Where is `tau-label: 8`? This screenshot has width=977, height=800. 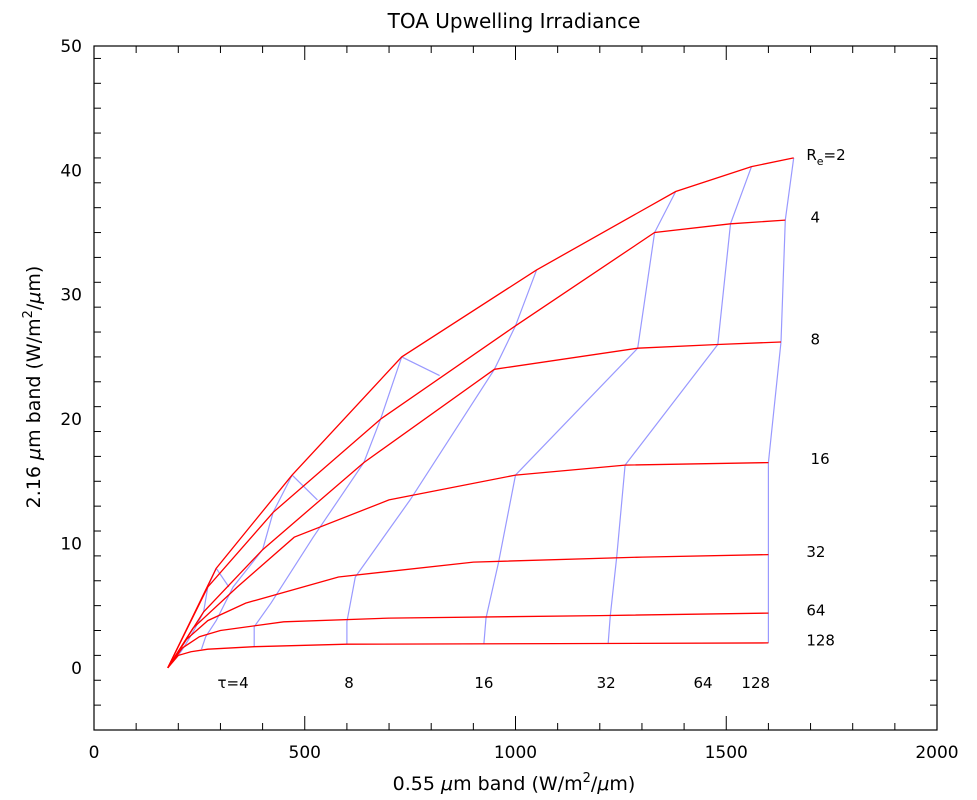
tau-label: 8 is located at coordinates (349, 683).